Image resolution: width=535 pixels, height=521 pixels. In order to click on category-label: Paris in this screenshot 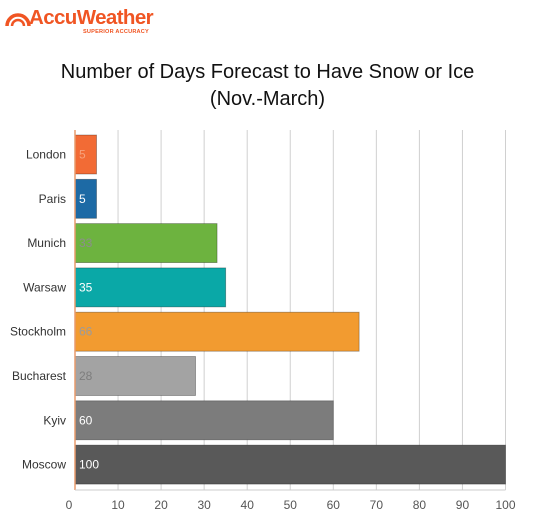, I will do `click(52, 199)`.